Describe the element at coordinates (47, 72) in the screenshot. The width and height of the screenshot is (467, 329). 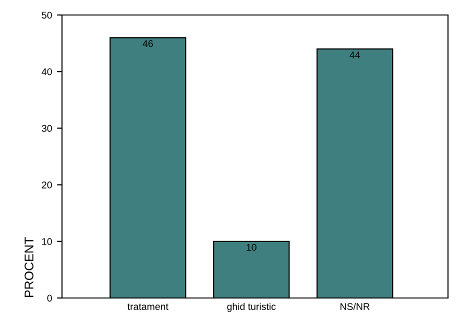
I see `y-tick-label: 40` at that location.